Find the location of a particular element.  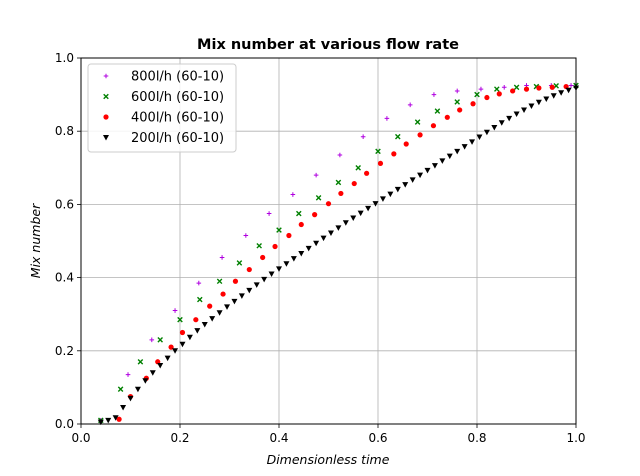

legend-item: 200l/h (60-10) is located at coordinates (163, 138).